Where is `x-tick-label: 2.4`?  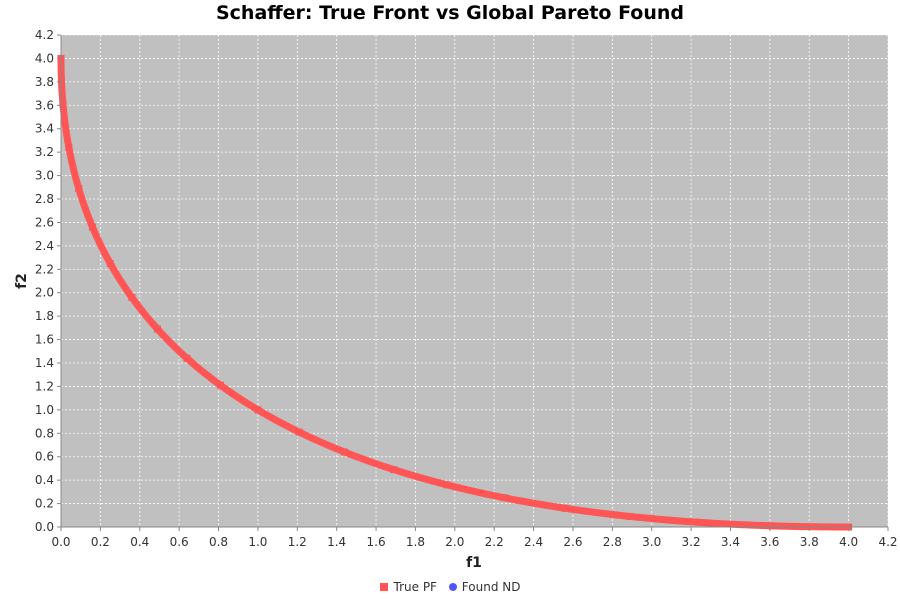 x-tick-label: 2.4 is located at coordinates (533, 542).